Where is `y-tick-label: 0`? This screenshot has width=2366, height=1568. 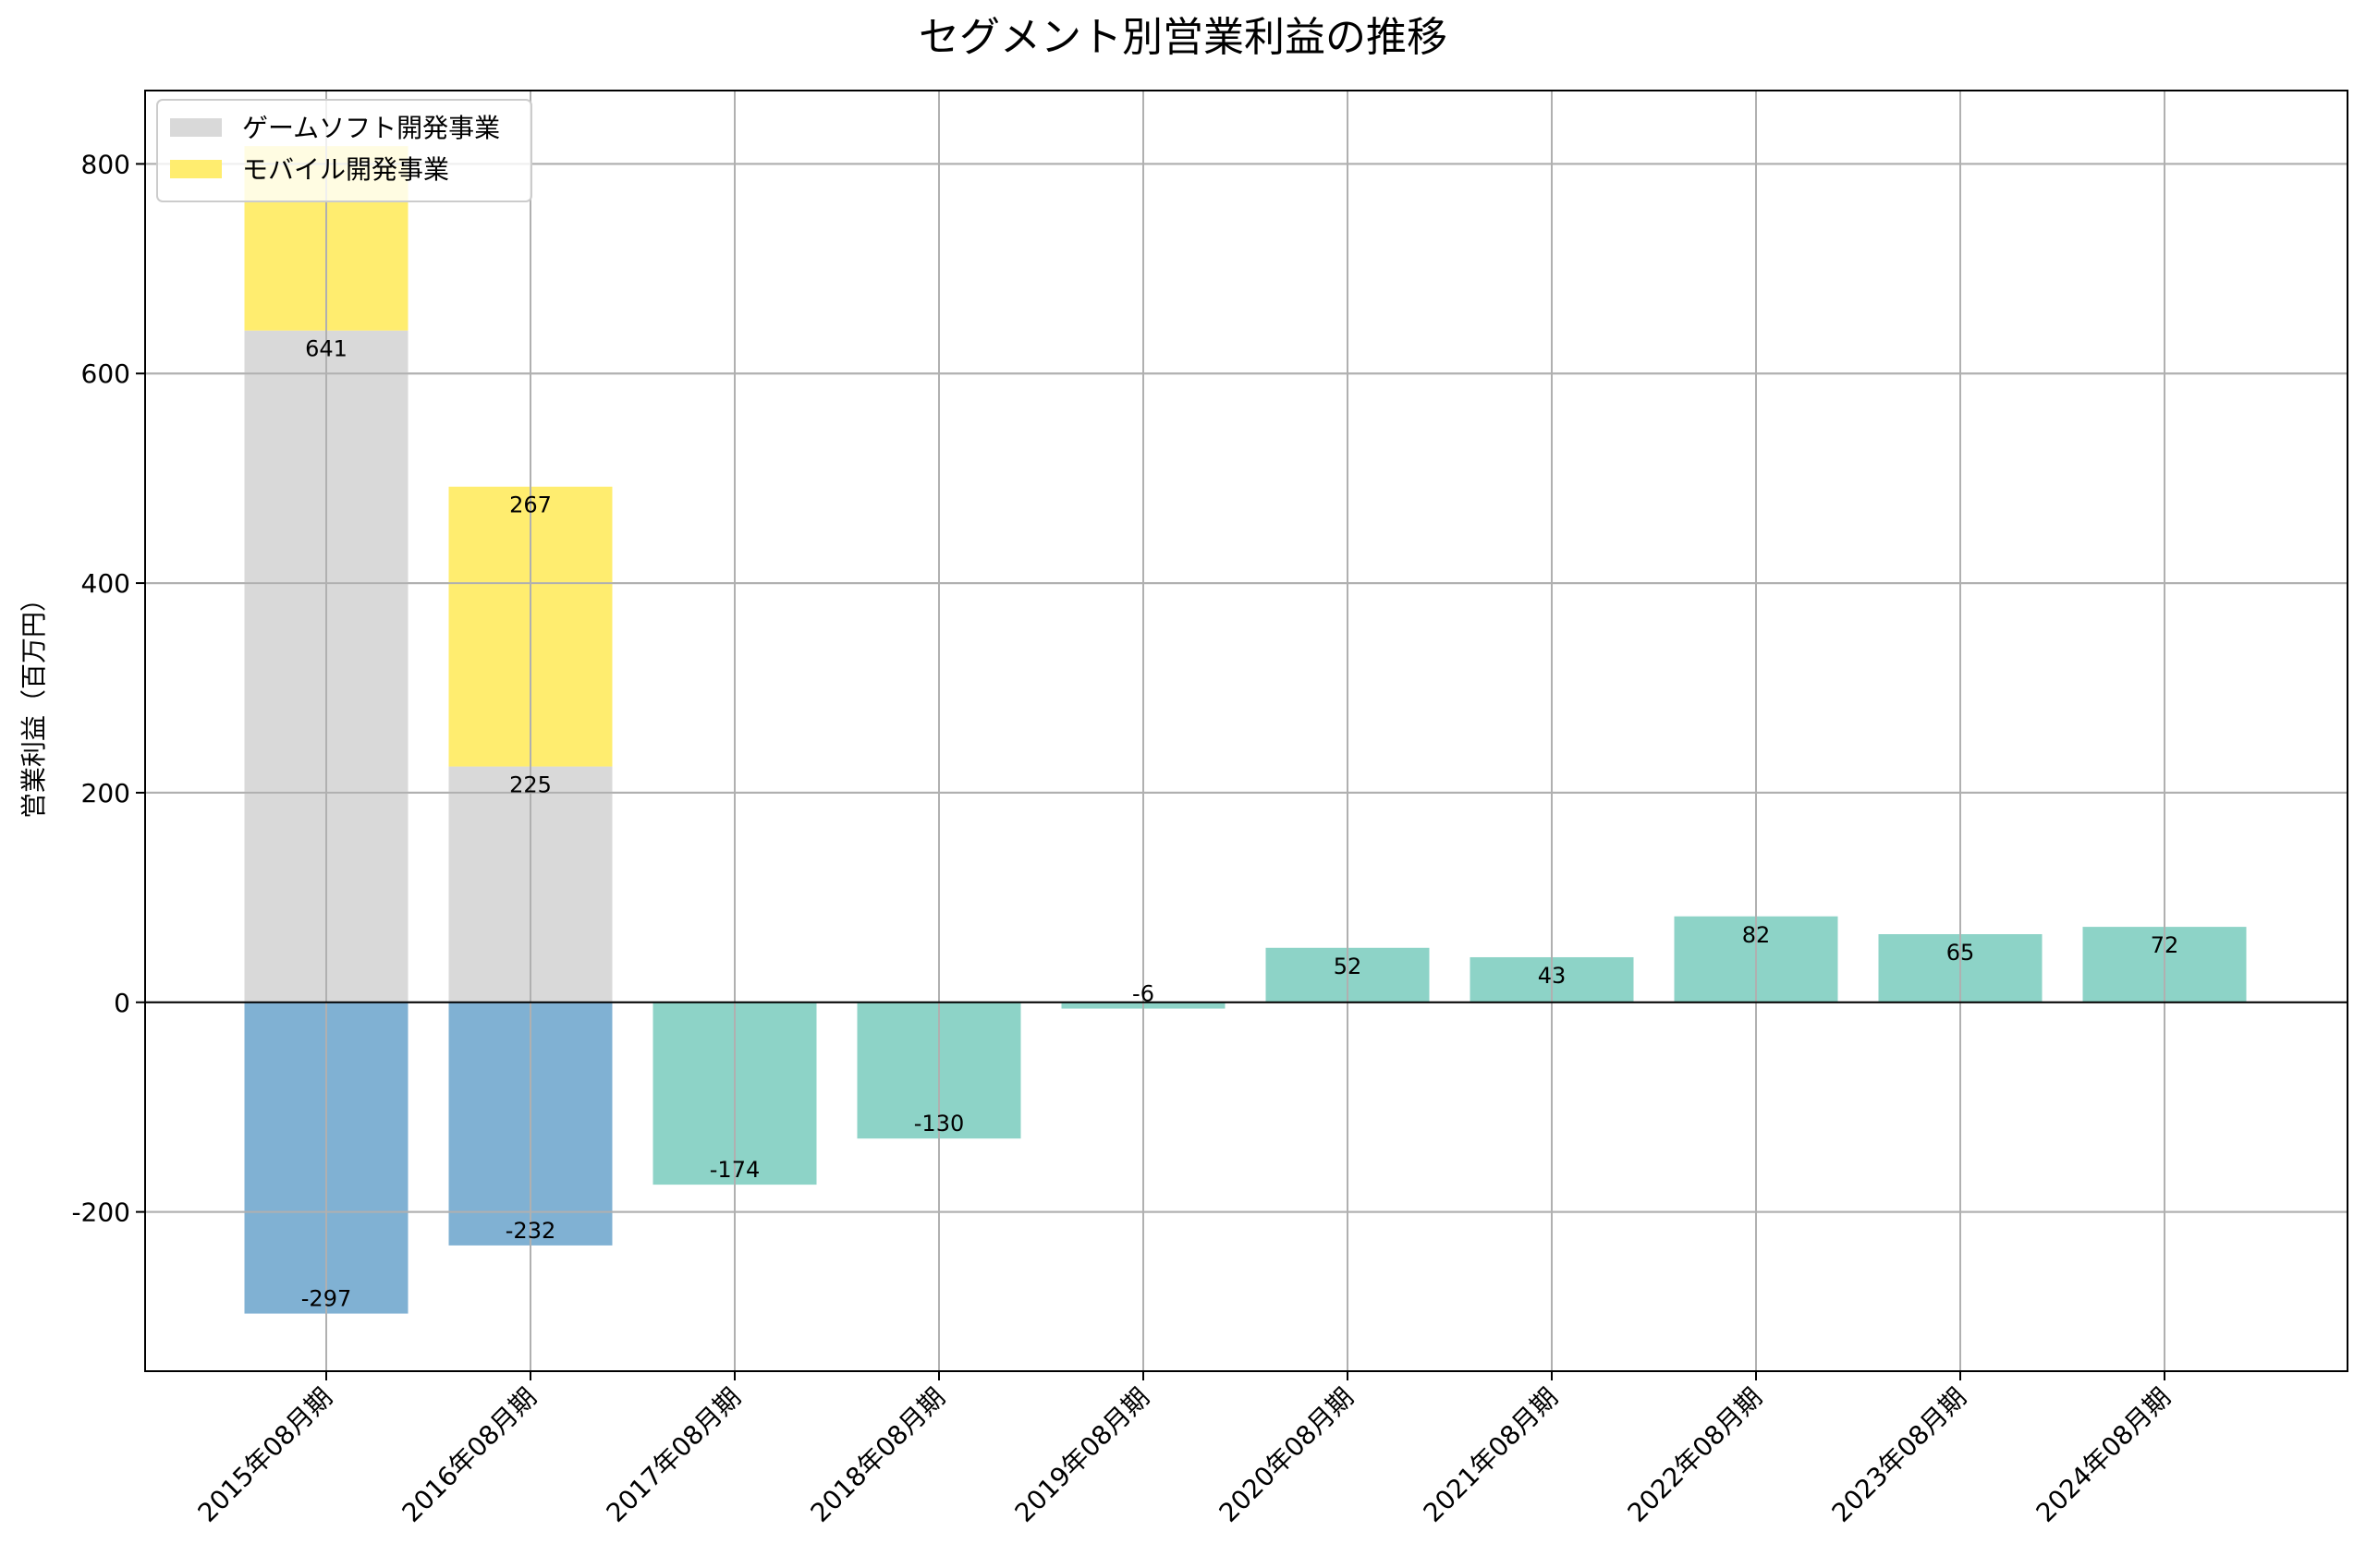
y-tick-label: 0 is located at coordinates (122, 1003).